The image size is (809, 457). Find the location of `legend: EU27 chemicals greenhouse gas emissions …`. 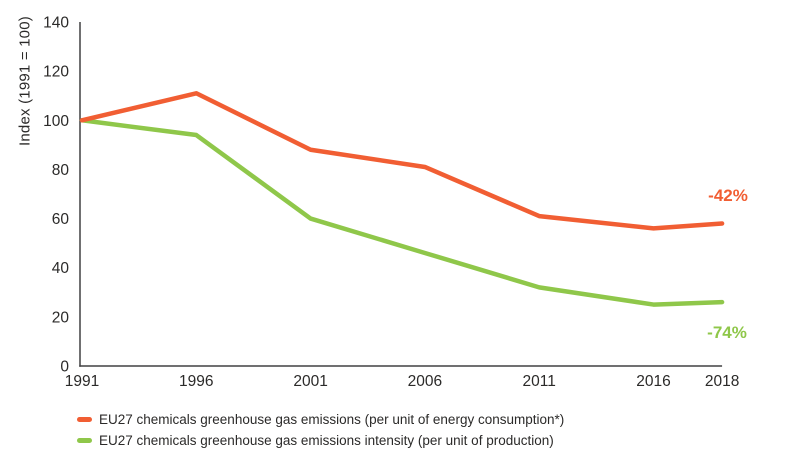

legend: EU27 chemicals greenhouse gas emissions … is located at coordinates (320, 430).